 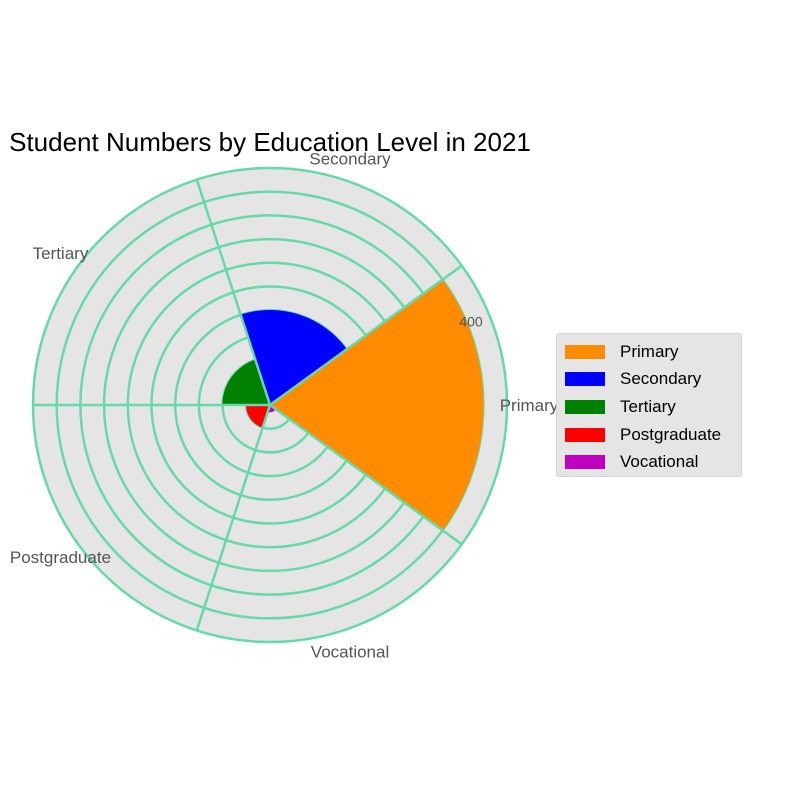 What do you see at coordinates (350, 651) in the screenshot?
I see `category-label-vocational: Vocational` at bounding box center [350, 651].